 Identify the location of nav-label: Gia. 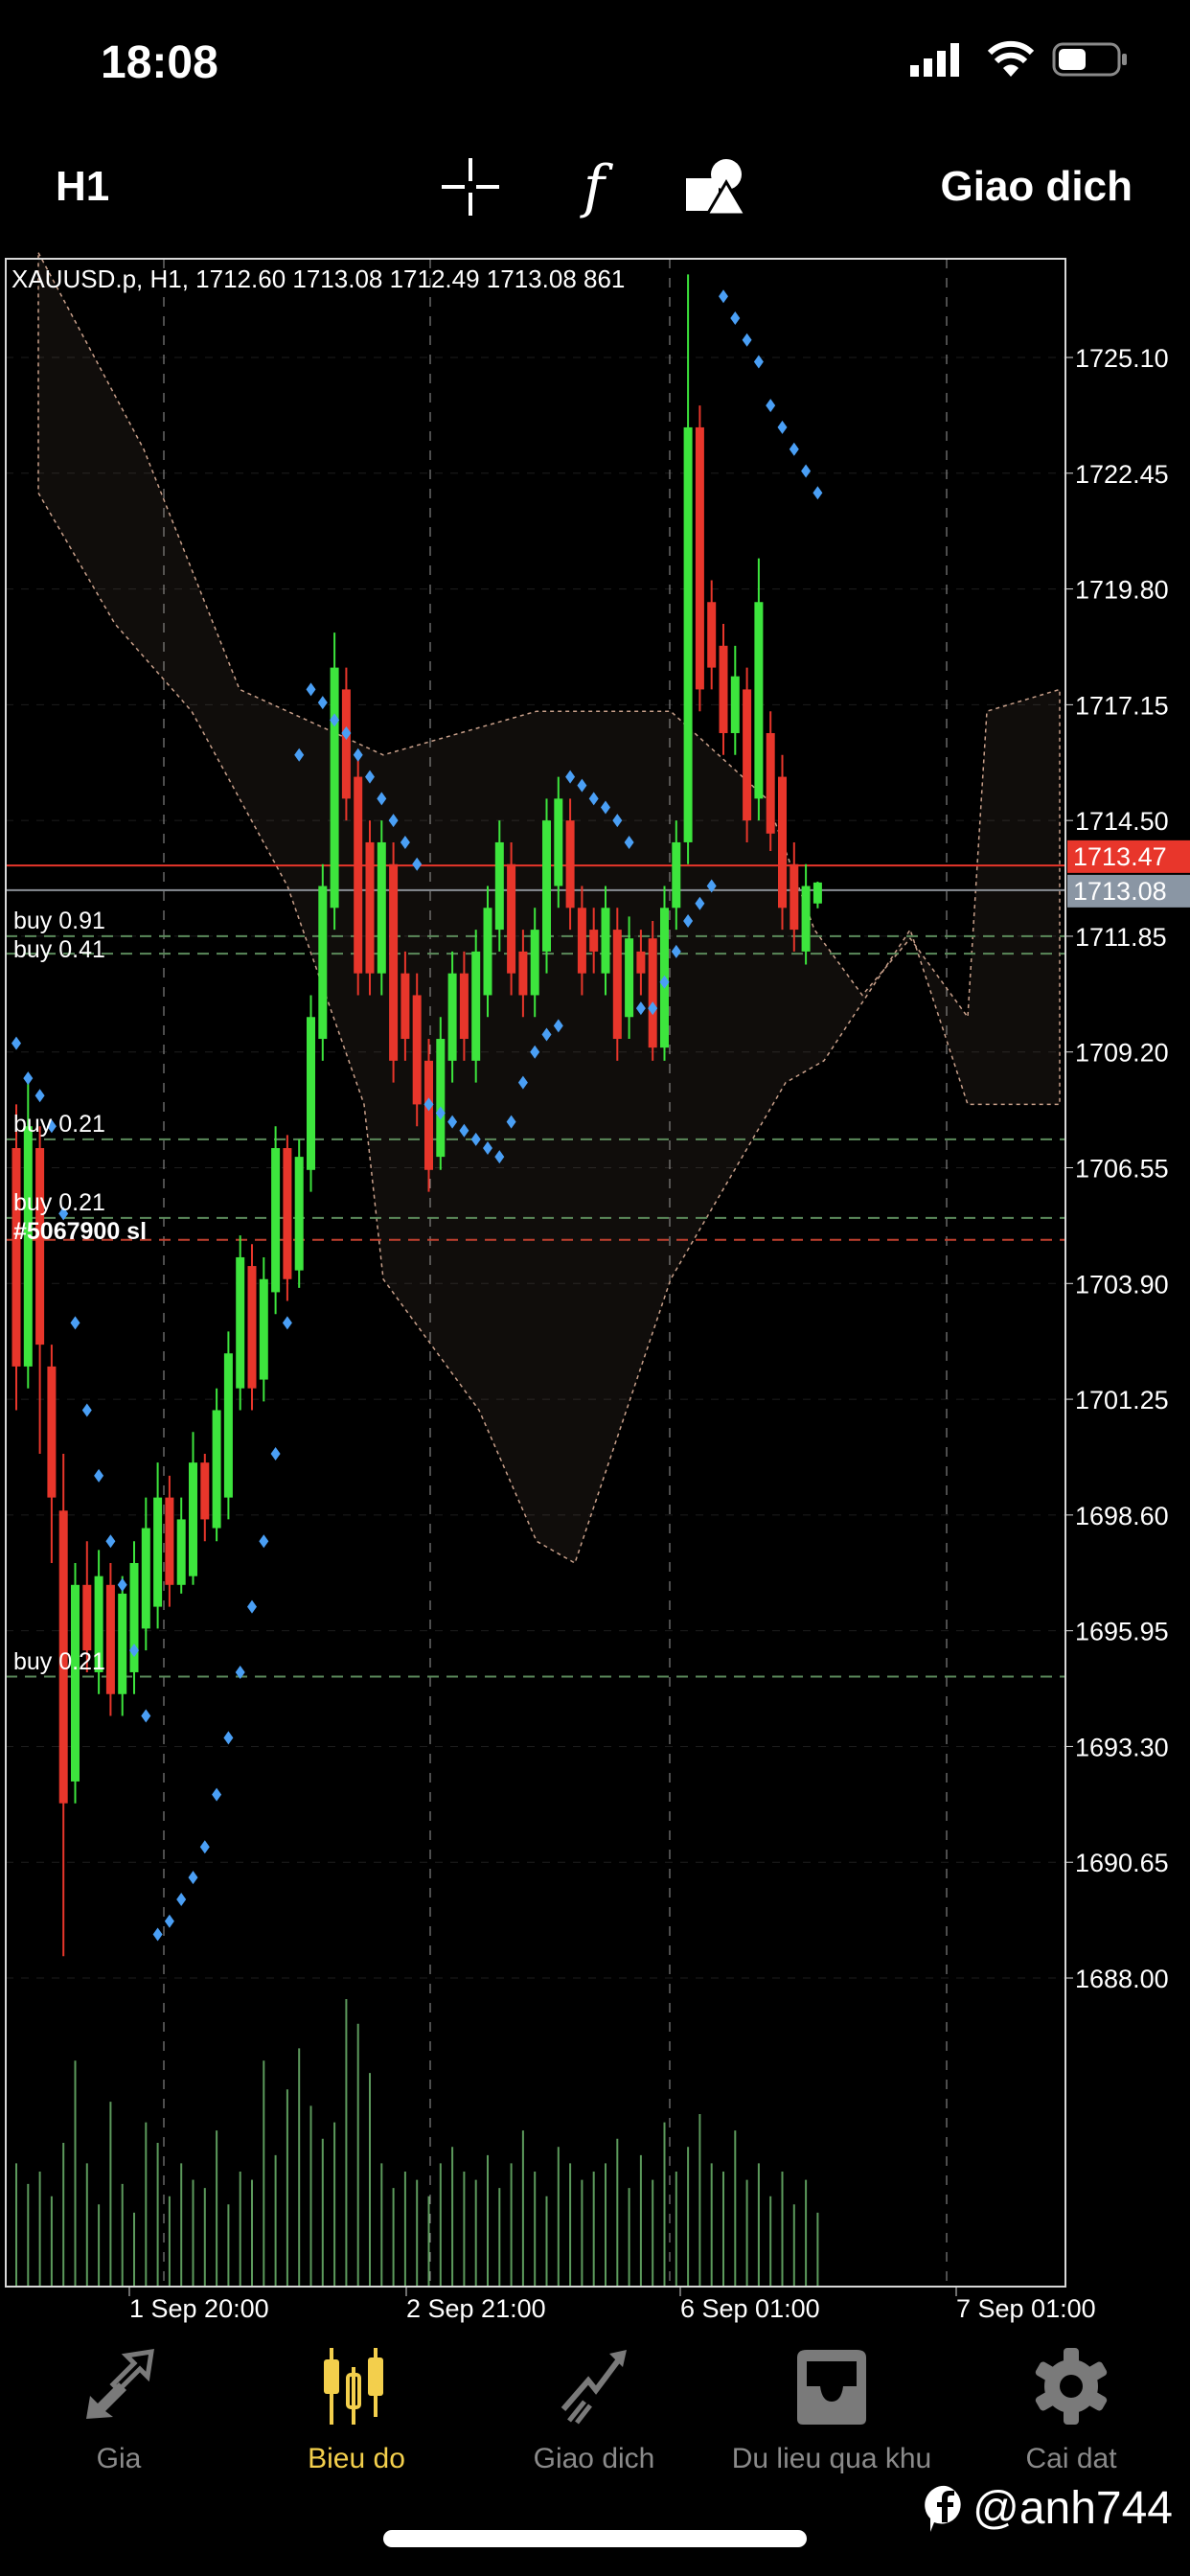
(119, 2458).